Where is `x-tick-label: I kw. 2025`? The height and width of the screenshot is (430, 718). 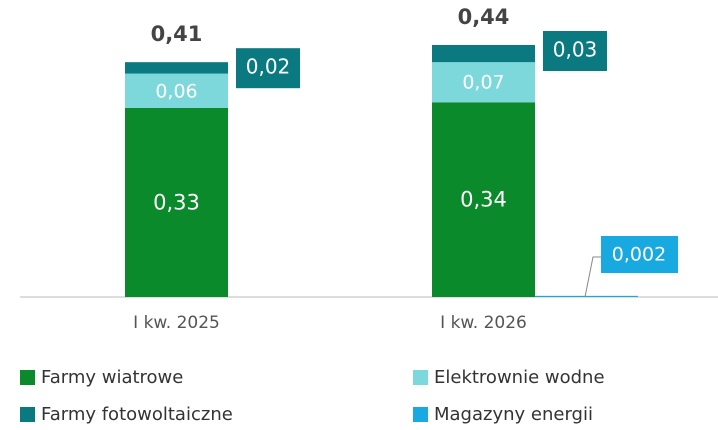
x-tick-label: I kw. 2025 is located at coordinates (176, 323).